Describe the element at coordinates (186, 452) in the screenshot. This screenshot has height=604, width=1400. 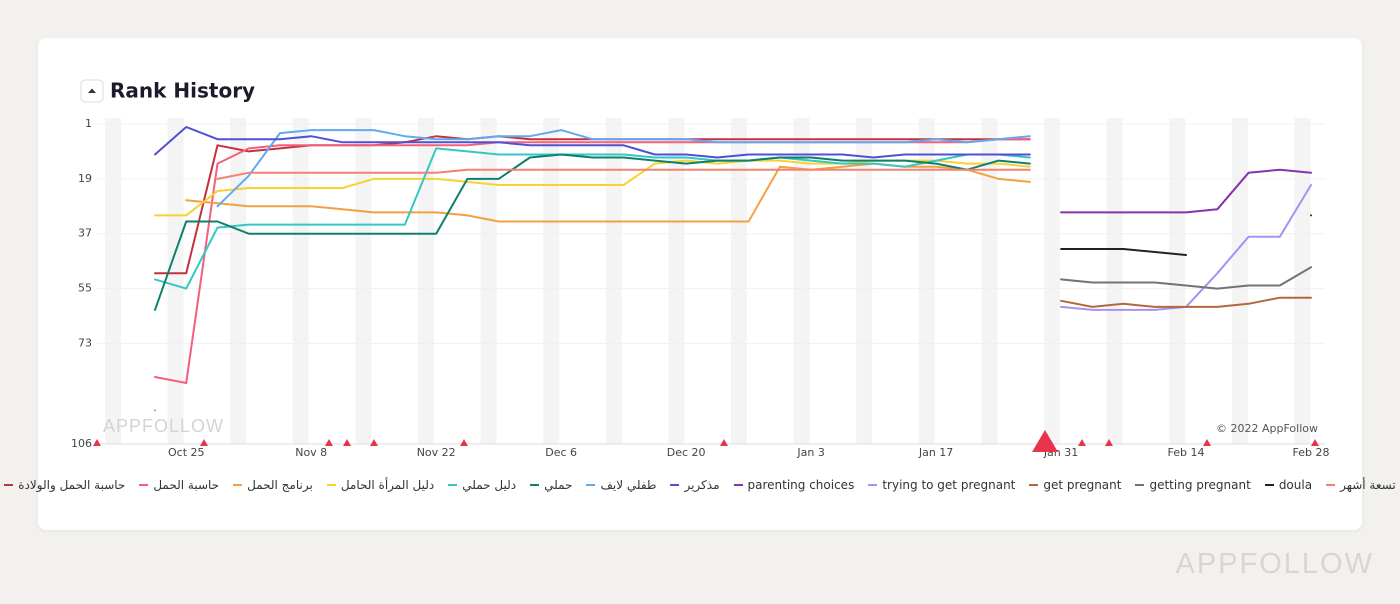
I see `x-tick-label: Oct 25` at that location.